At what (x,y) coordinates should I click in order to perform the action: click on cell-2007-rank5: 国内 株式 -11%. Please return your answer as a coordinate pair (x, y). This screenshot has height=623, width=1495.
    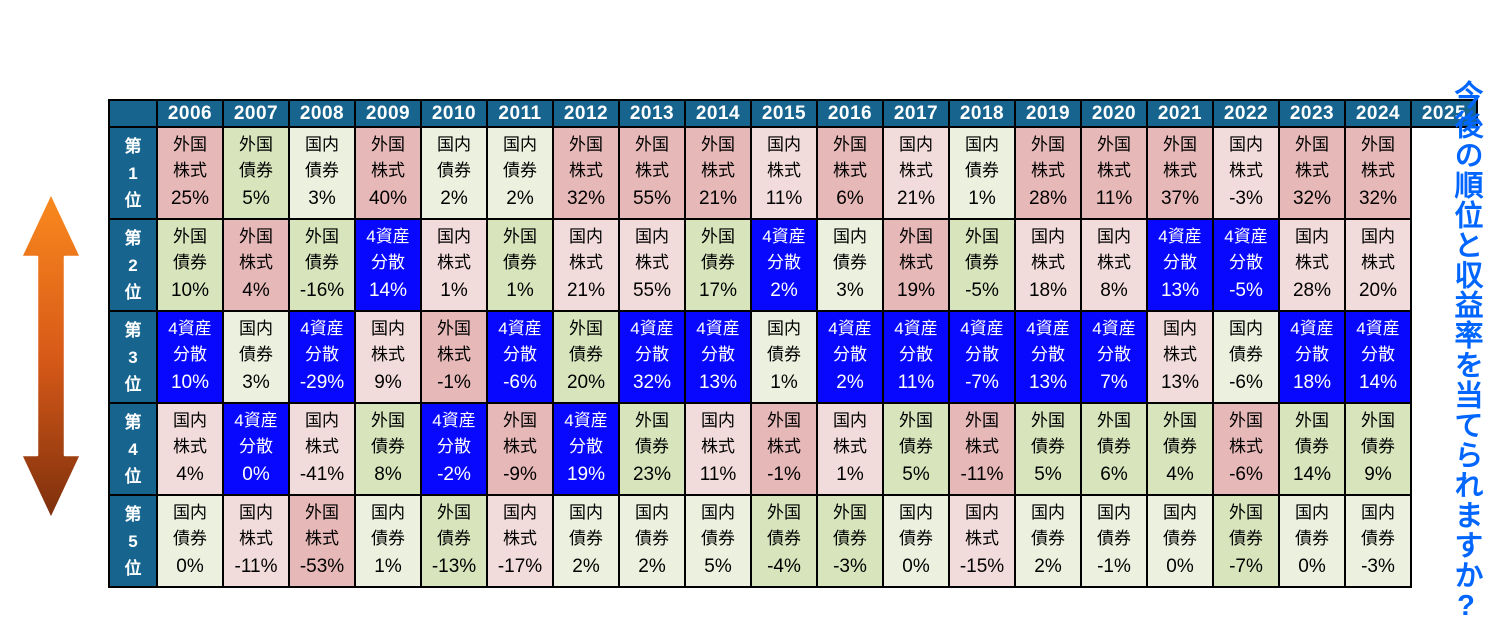
    Looking at the image, I should click on (256, 541).